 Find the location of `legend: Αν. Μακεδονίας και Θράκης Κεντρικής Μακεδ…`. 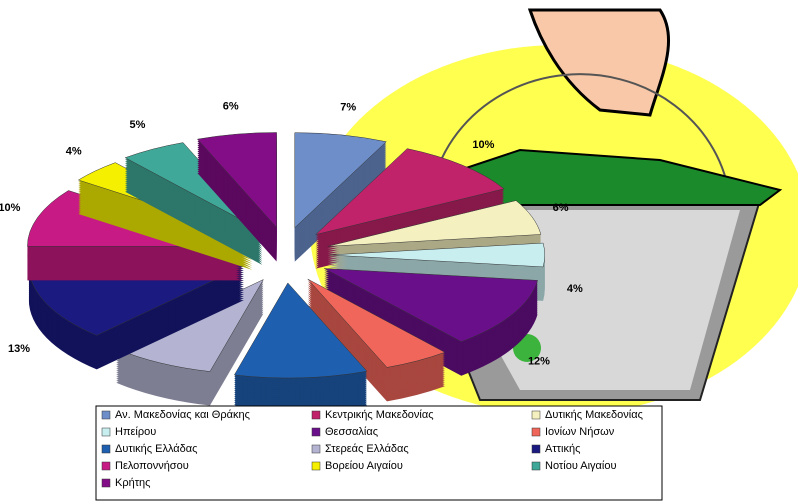

legend: Αν. Μακεδονίας και Θράκης Κεντρικής Μακεδ… is located at coordinates (372, 449).